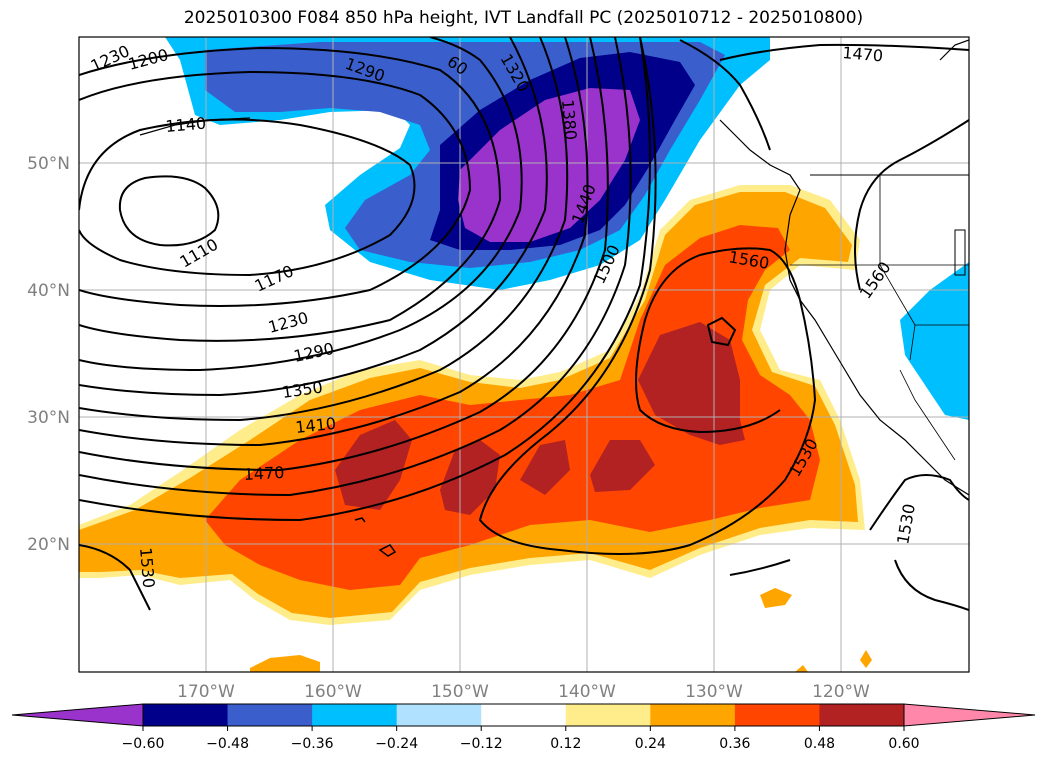  What do you see at coordinates (569, 120) in the screenshot?
I see `contour-label: 1380` at bounding box center [569, 120].